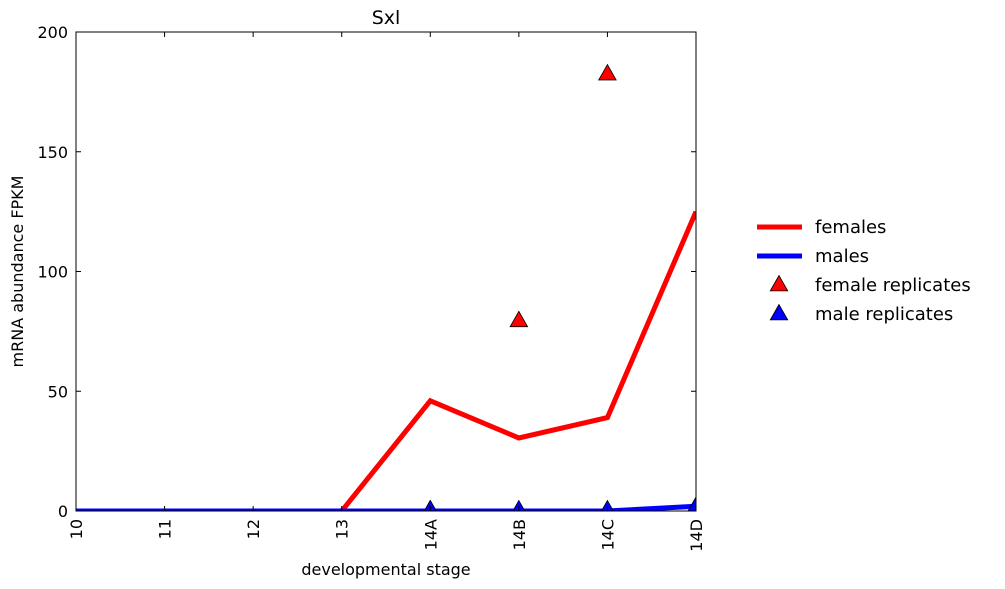 Image resolution: width=1005 pixels, height=589 pixels. What do you see at coordinates (893, 285) in the screenshot?
I see `legend-label: female replicates` at bounding box center [893, 285].